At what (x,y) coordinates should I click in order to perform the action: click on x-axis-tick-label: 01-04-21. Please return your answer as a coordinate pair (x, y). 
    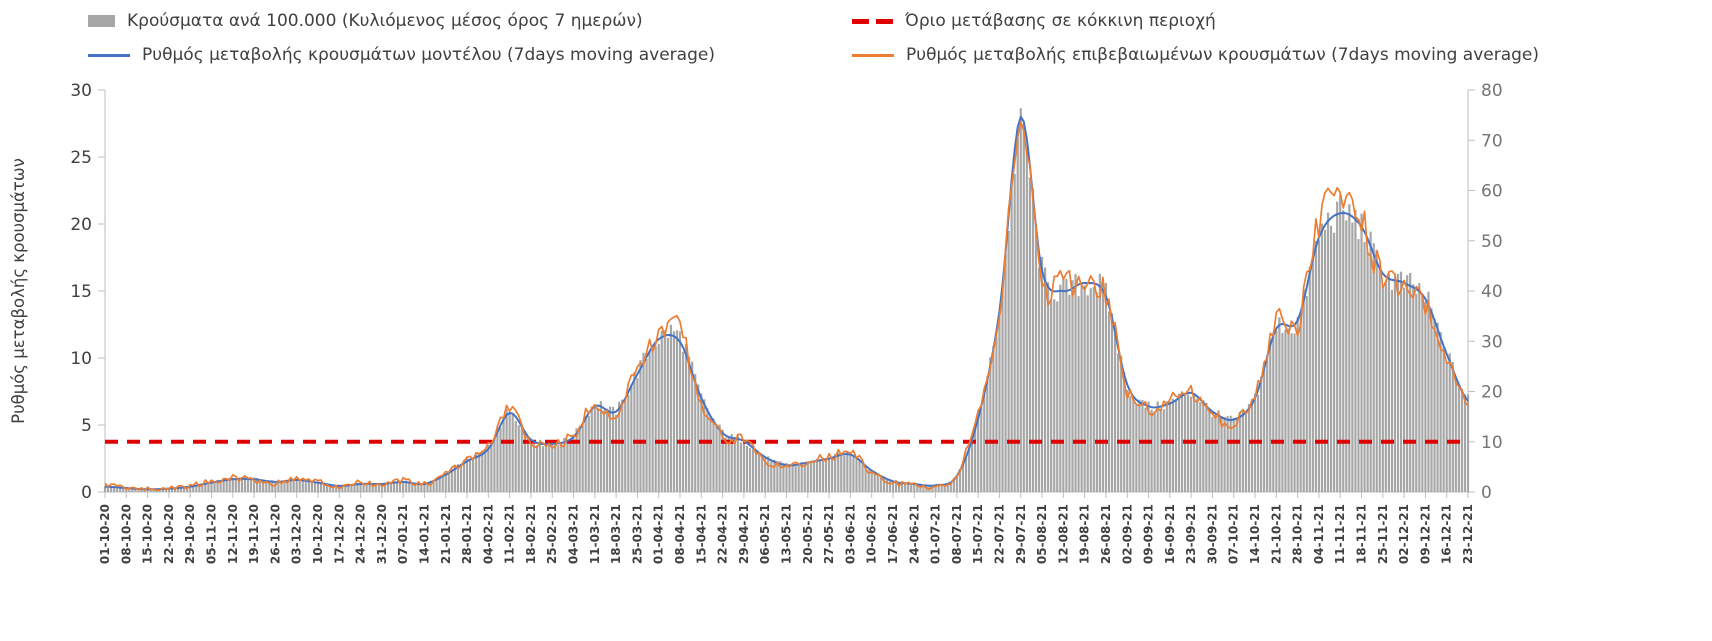
    Looking at the image, I should click on (659, 534).